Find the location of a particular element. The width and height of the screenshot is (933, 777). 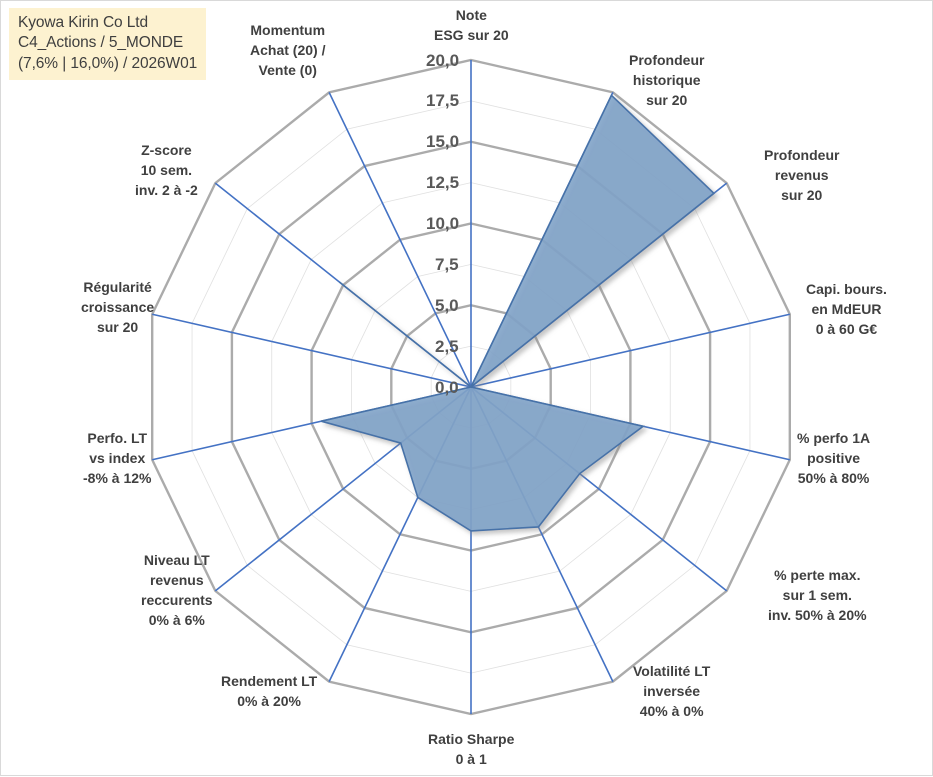

axis-label-regularite-croissance: Régularité croissance sur 20 is located at coordinates (117, 308).